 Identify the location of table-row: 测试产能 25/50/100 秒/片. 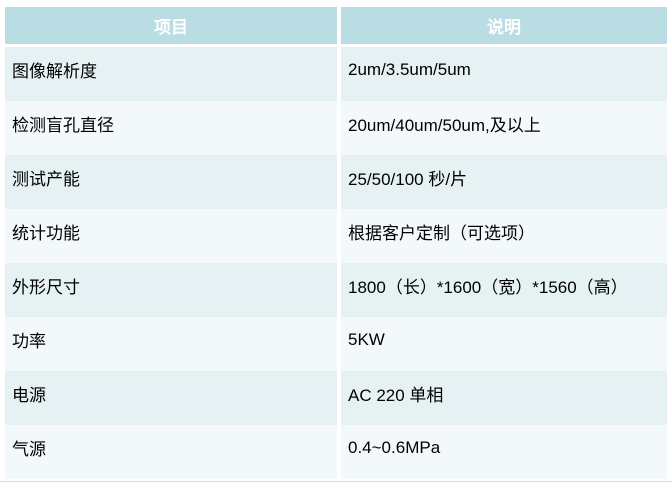
(336, 182).